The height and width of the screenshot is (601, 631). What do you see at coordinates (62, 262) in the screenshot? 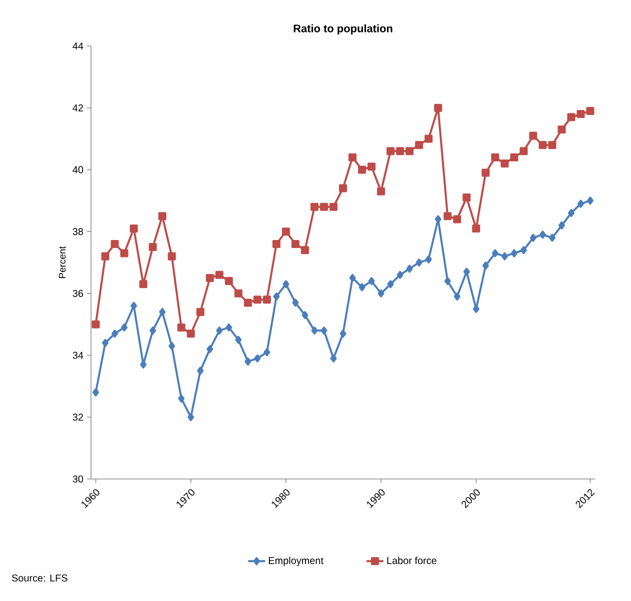
I see `y-axis-title: Percent` at bounding box center [62, 262].